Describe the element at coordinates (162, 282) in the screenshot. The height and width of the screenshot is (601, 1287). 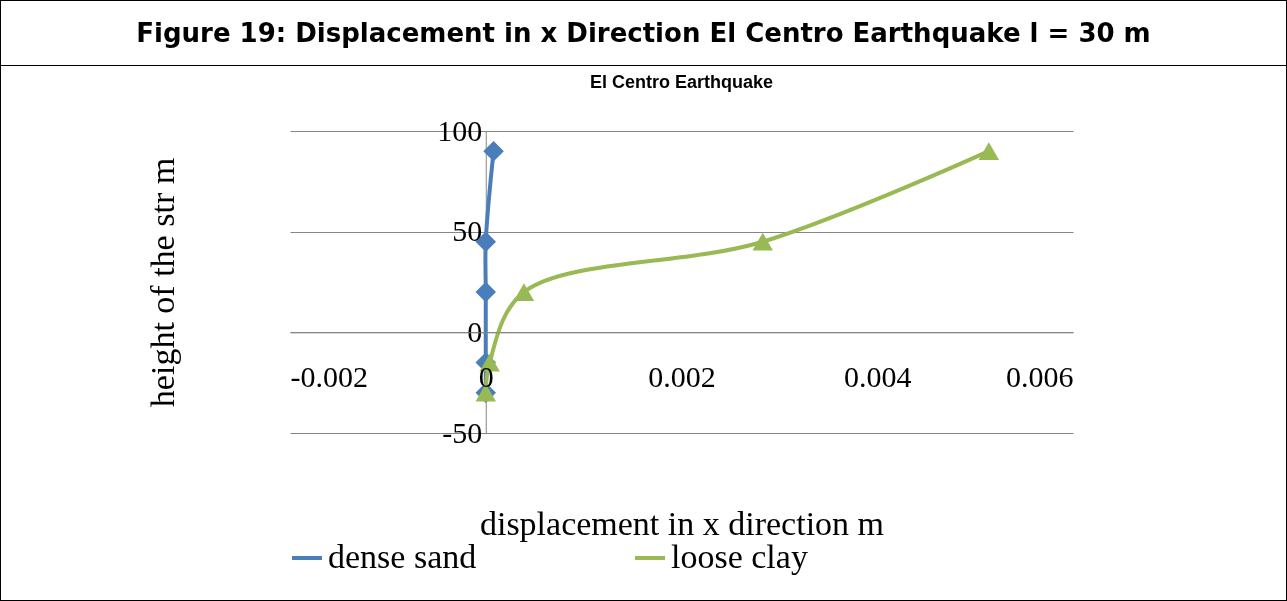
I see `y-axis-title: height of the str m` at that location.